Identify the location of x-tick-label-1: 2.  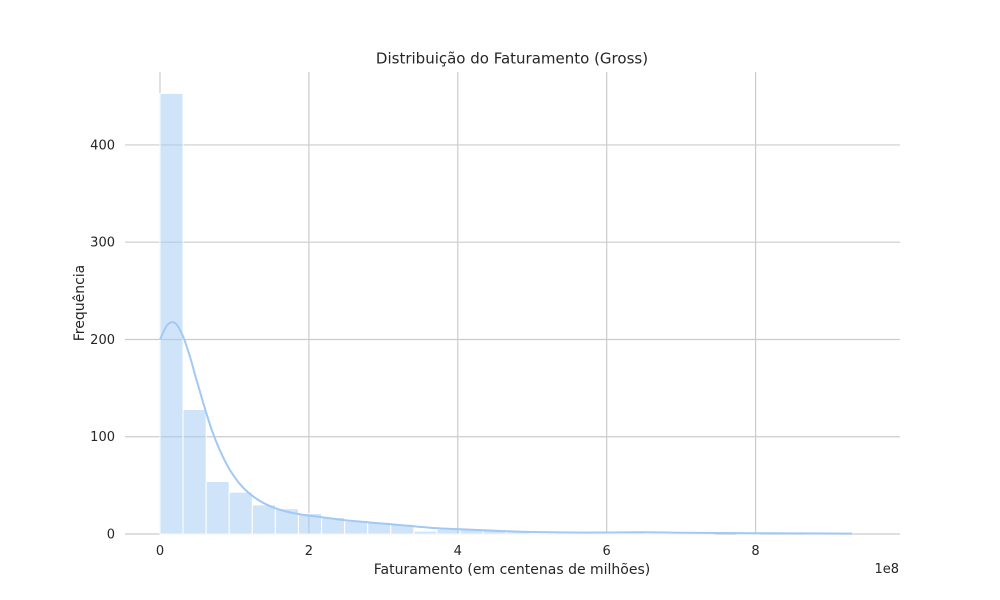
(309, 551).